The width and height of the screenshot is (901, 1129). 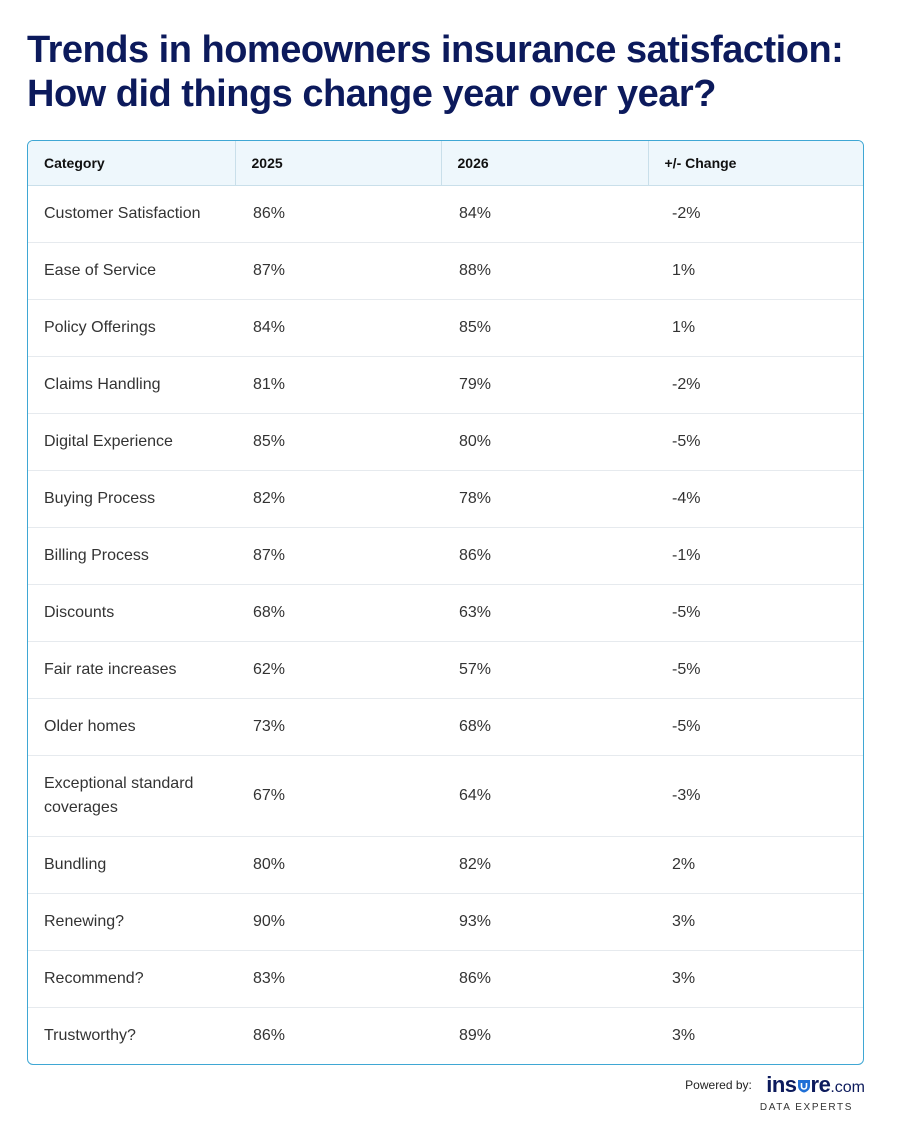 I want to click on table-row: Trustworthy? 86% 89% 3%, so click(x=445, y=1035).